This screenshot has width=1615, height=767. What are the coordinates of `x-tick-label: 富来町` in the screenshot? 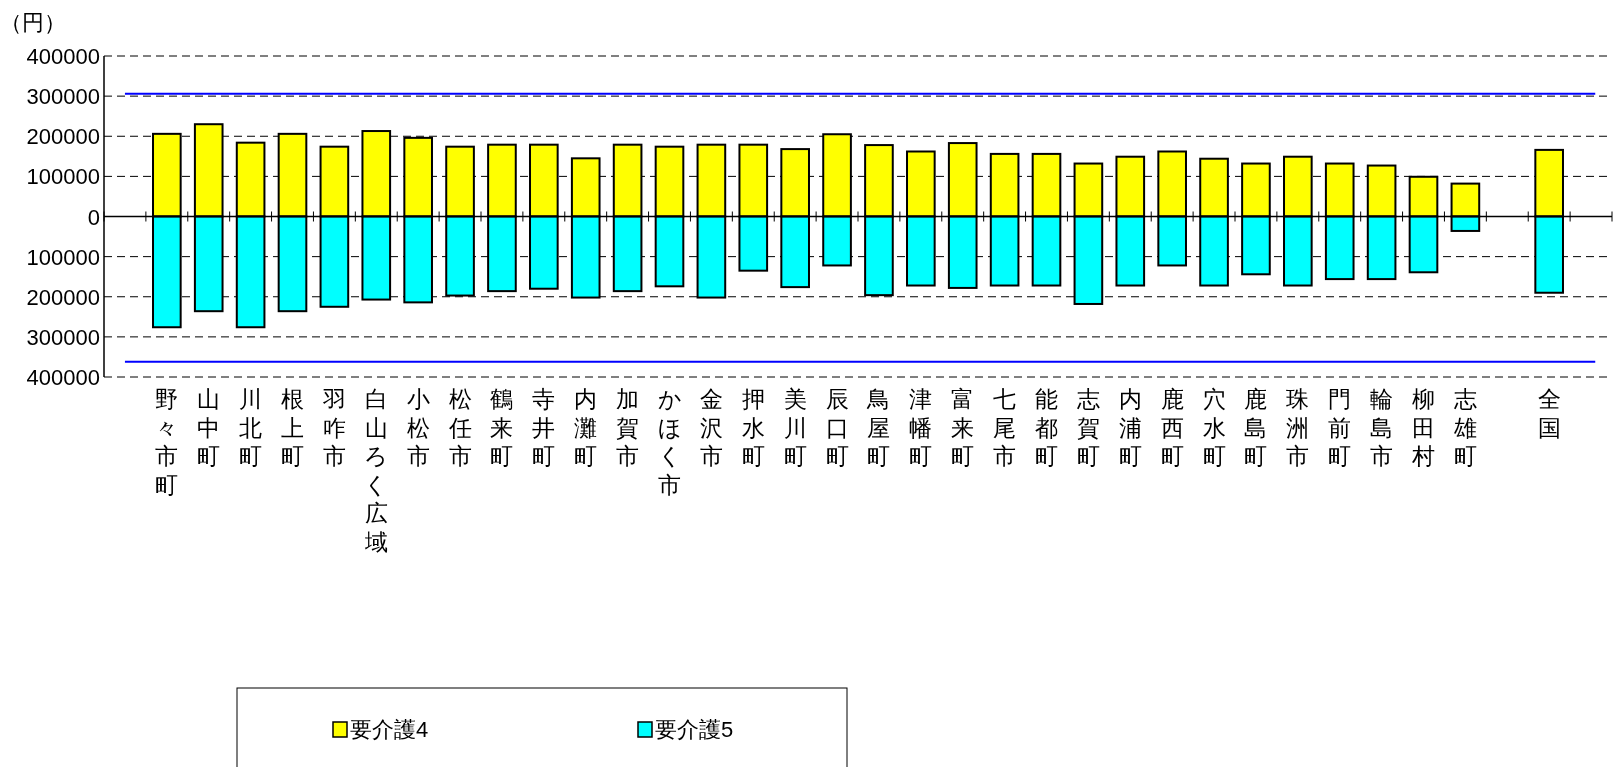 It's located at (963, 427).